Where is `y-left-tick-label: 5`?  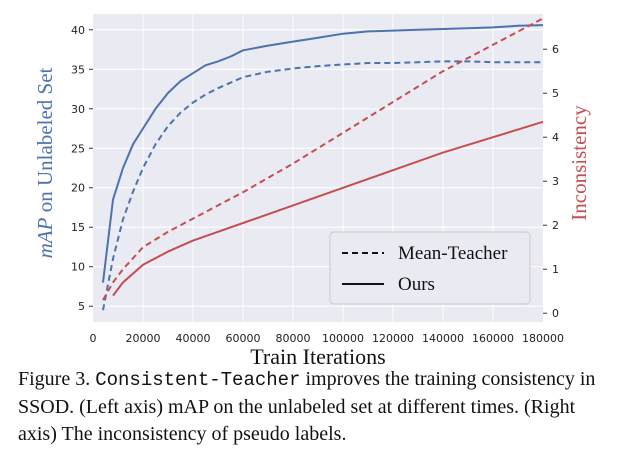
y-left-tick-label: 5 is located at coordinates (81, 306).